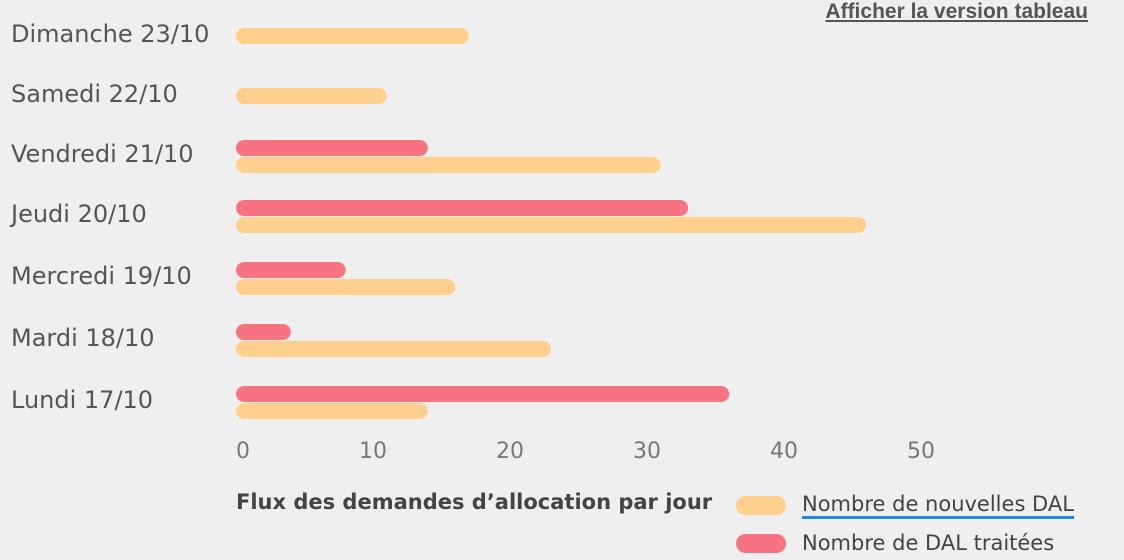 The width and height of the screenshot is (1124, 560). Describe the element at coordinates (102, 154) in the screenshot. I see `category-label: Vendredi 21/10` at that location.